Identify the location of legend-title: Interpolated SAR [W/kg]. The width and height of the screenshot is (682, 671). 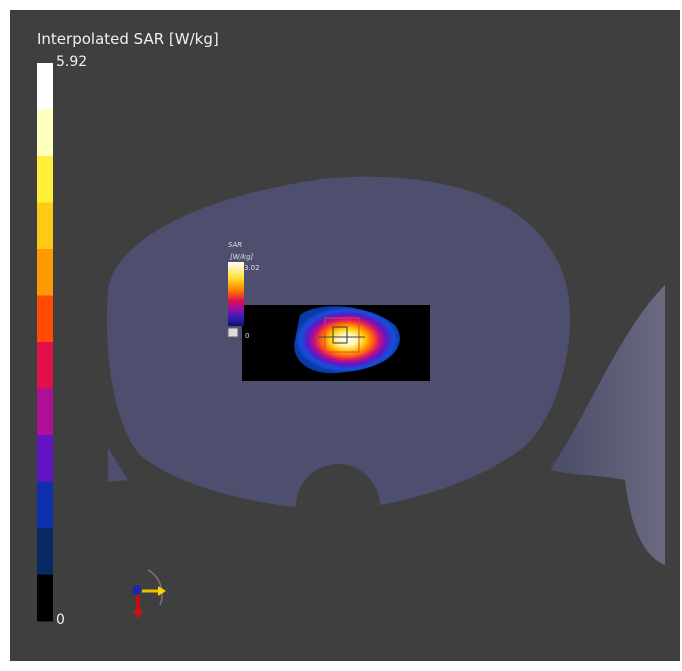
(128, 39).